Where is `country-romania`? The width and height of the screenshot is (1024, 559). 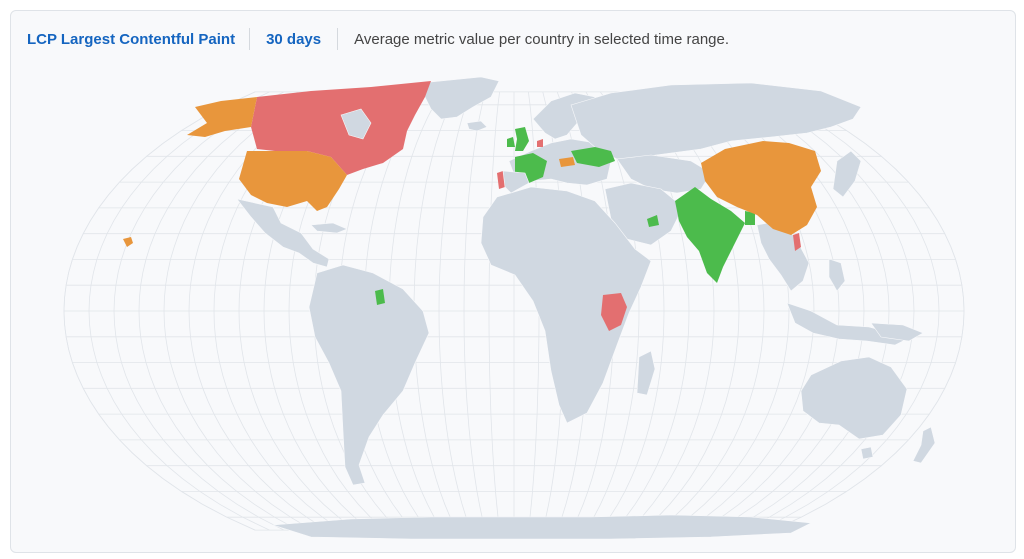 country-romania is located at coordinates (567, 162).